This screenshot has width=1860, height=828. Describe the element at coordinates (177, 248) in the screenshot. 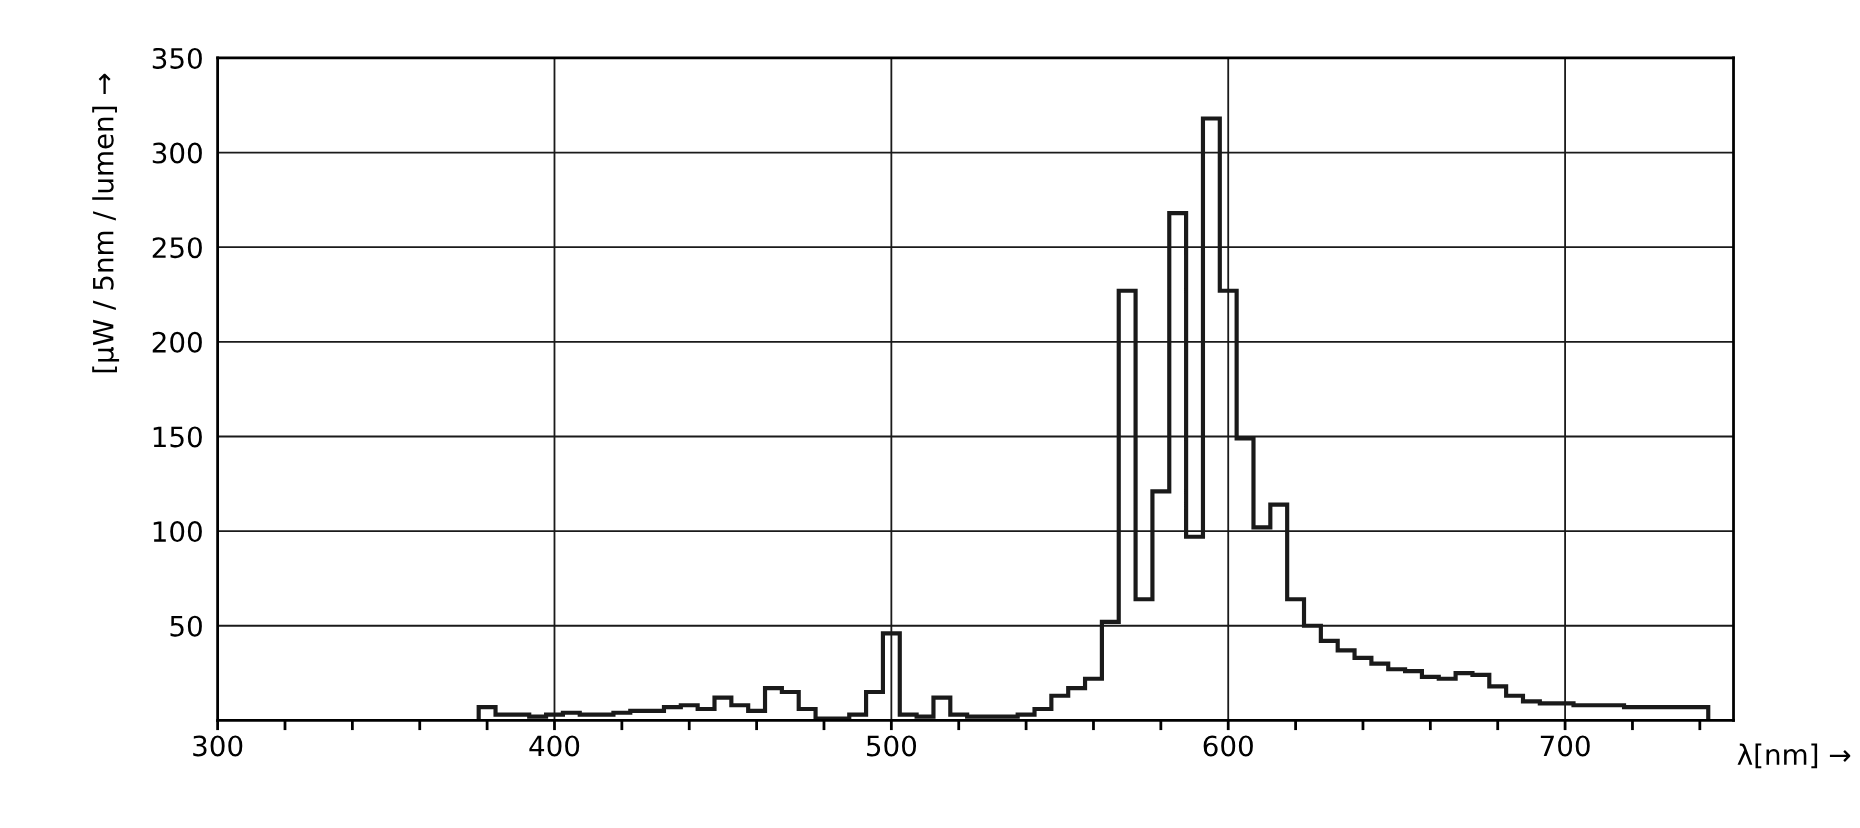

I see `y-tick-label: 250` at that location.